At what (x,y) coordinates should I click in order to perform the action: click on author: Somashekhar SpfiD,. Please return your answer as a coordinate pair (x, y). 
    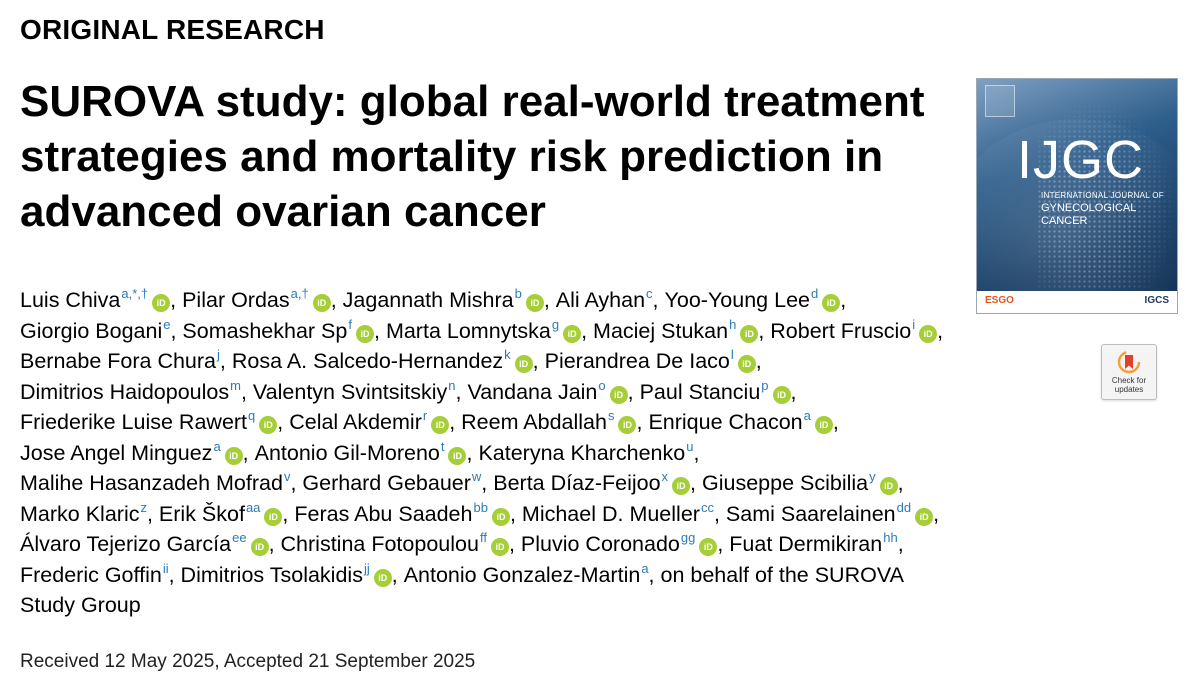
    Looking at the image, I should click on (284, 329).